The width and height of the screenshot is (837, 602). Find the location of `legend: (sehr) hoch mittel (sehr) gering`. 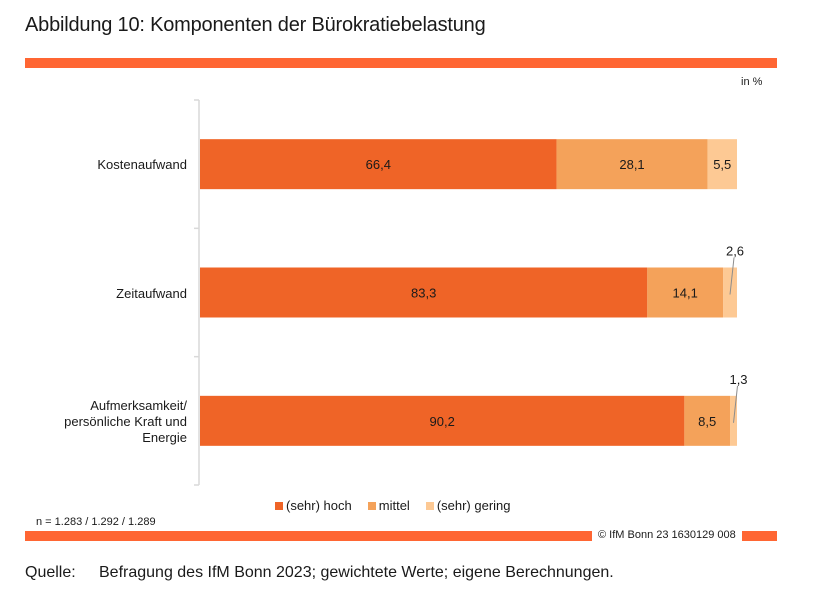

legend: (sehr) hoch mittel (sehr) gering is located at coordinates (393, 505).